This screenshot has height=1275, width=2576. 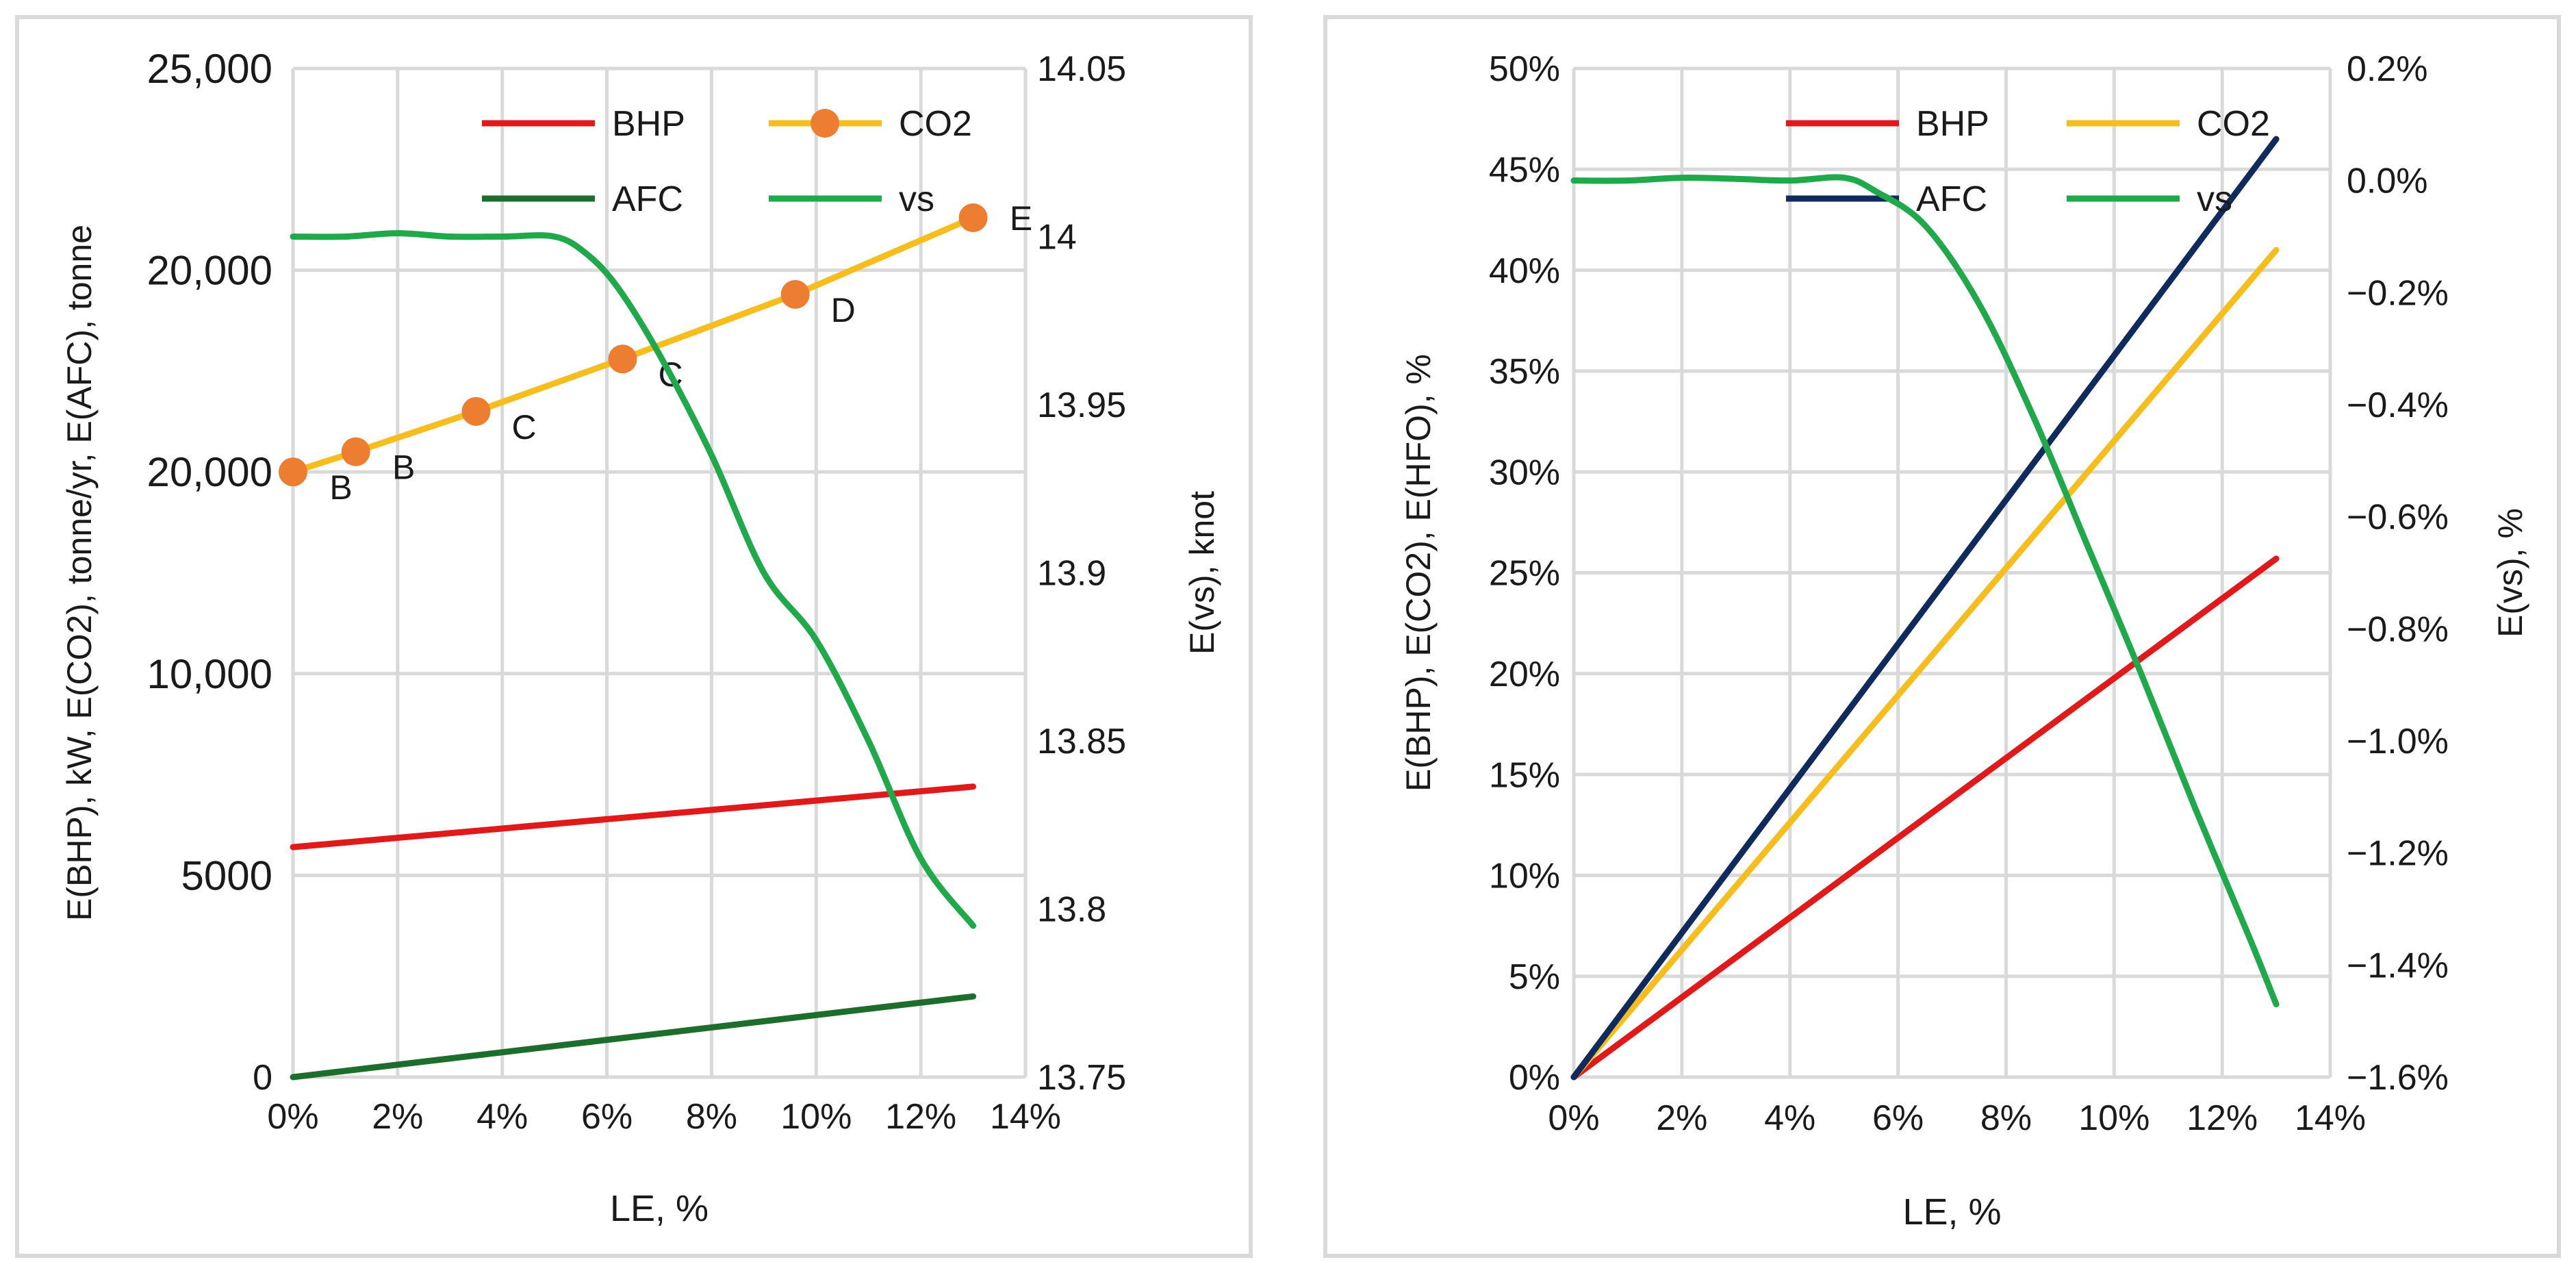 What do you see at coordinates (1021, 219) in the screenshot?
I see `data-label: E` at bounding box center [1021, 219].